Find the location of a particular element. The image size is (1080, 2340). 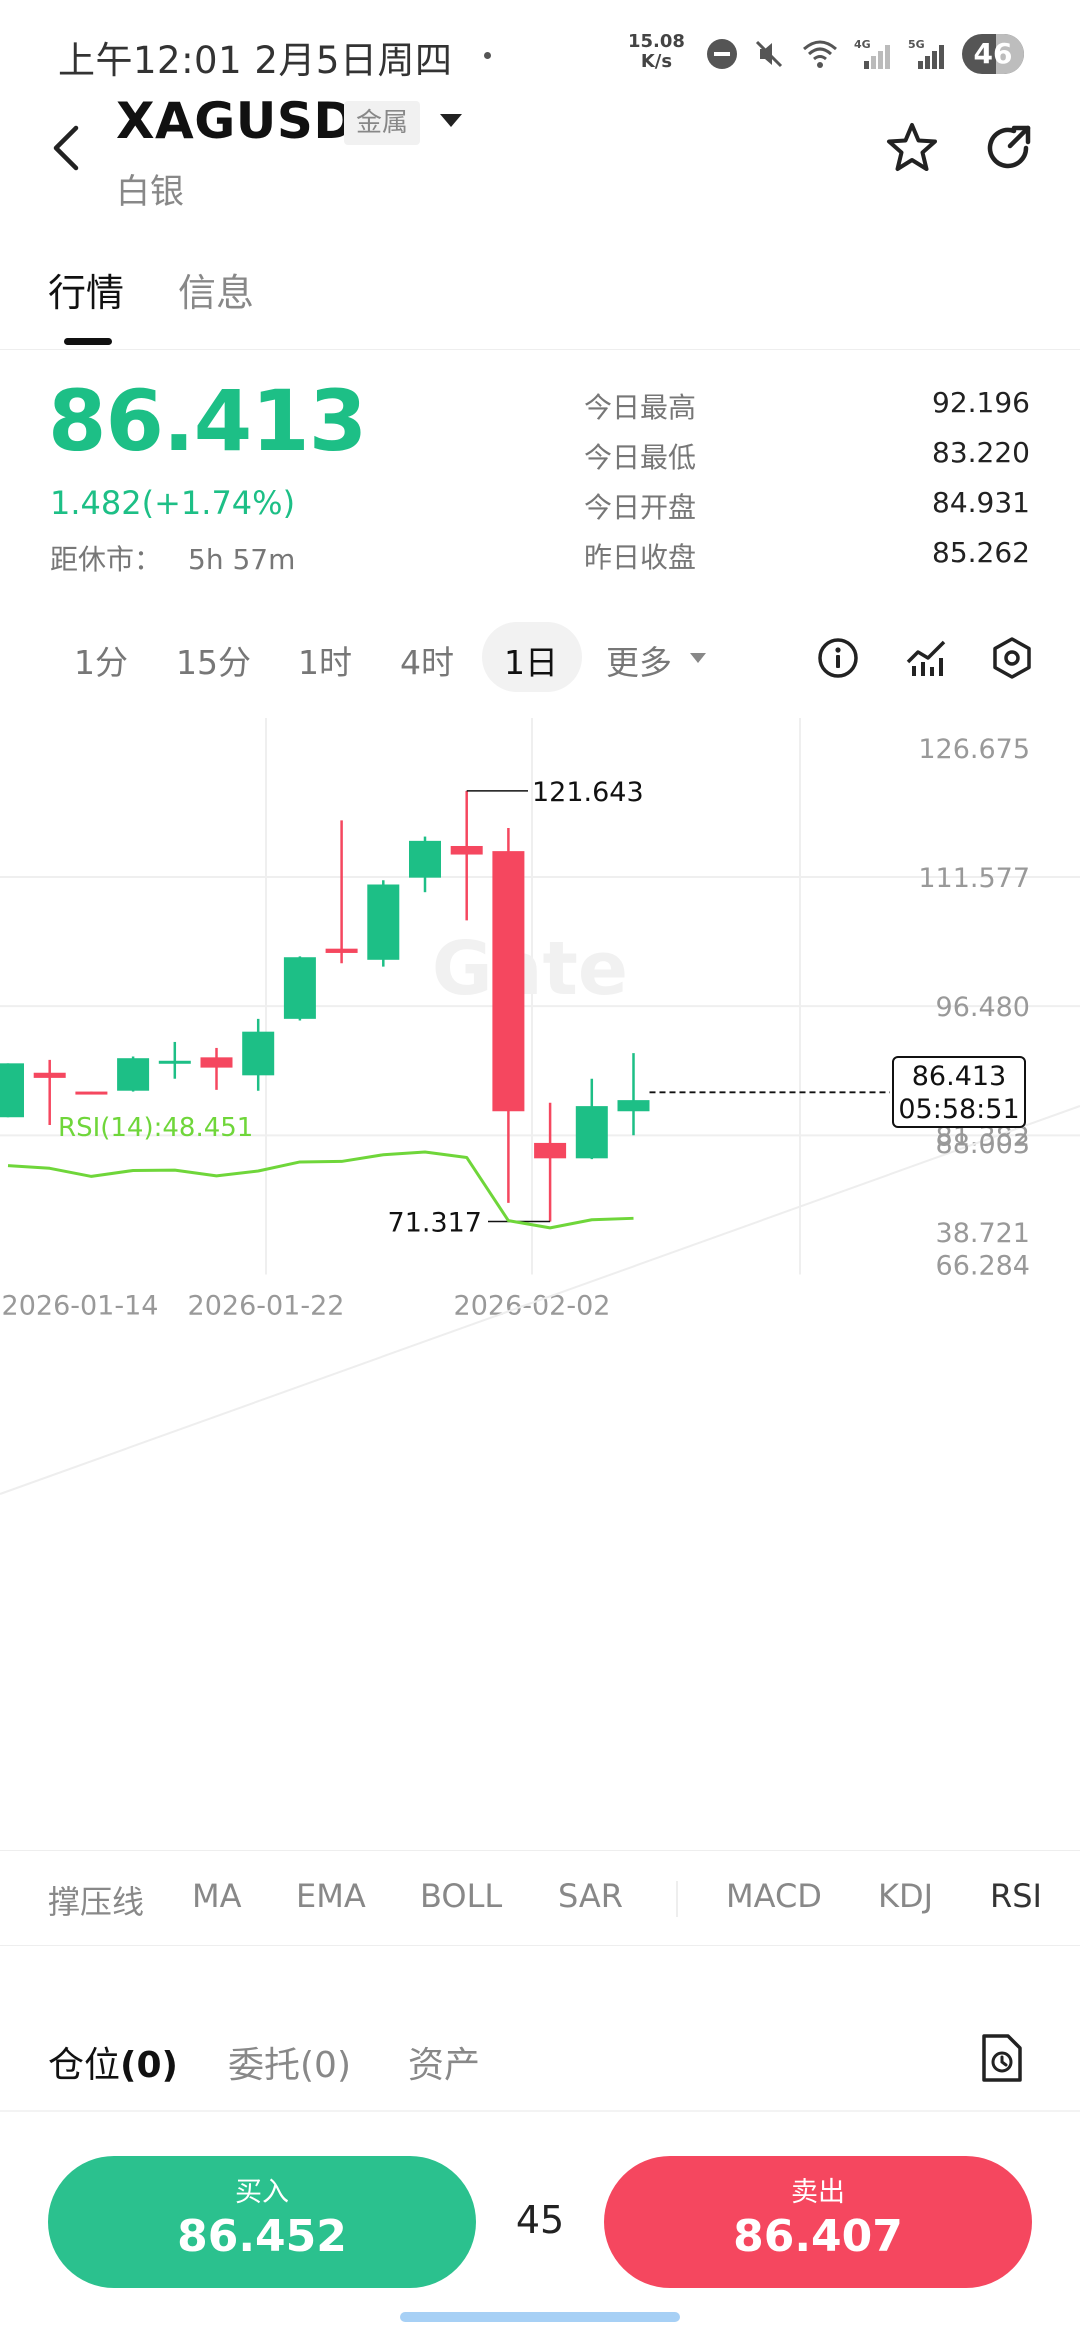

indicator-sar: SAR is located at coordinates (591, 1896).